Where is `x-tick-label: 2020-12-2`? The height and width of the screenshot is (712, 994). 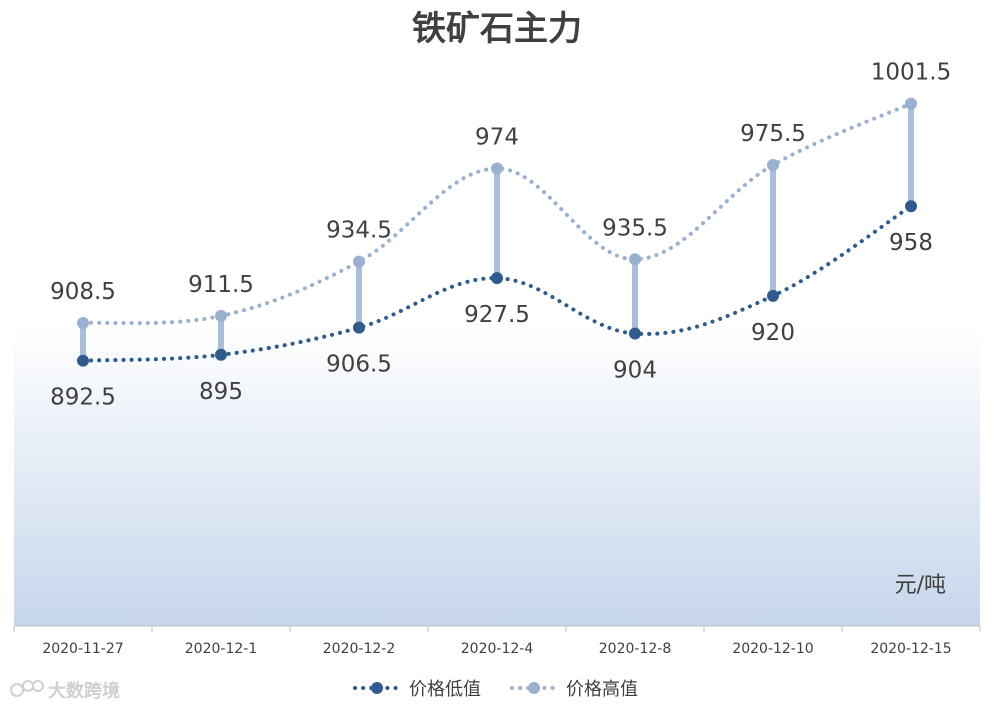
x-tick-label: 2020-12-2 is located at coordinates (359, 649).